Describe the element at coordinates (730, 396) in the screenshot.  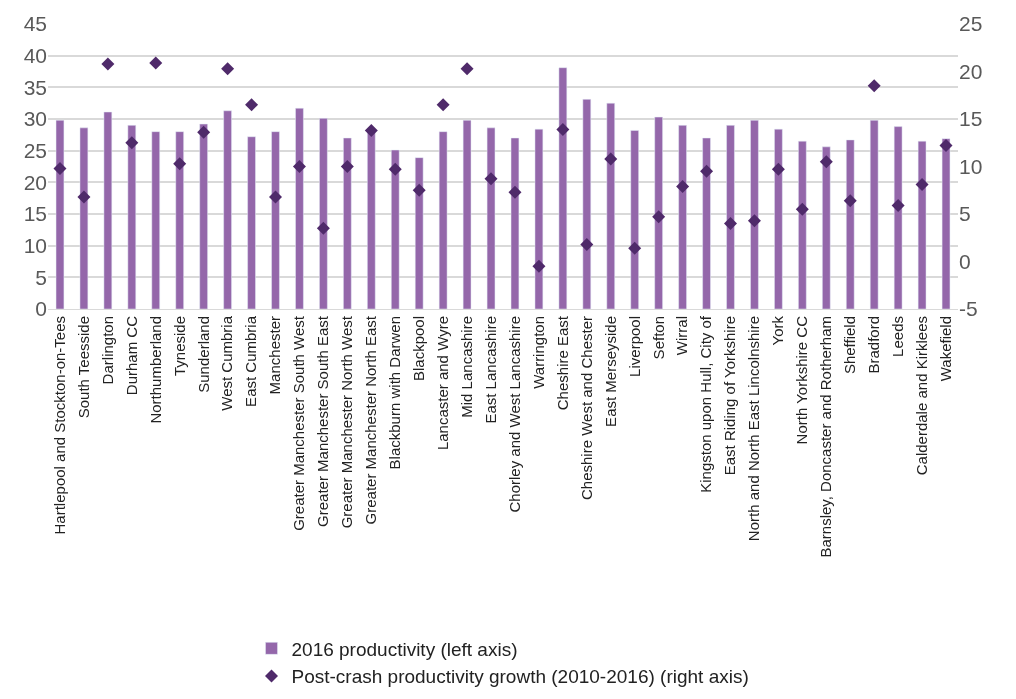
I see `x-tick-label: East Riding of Yorkshire` at that location.